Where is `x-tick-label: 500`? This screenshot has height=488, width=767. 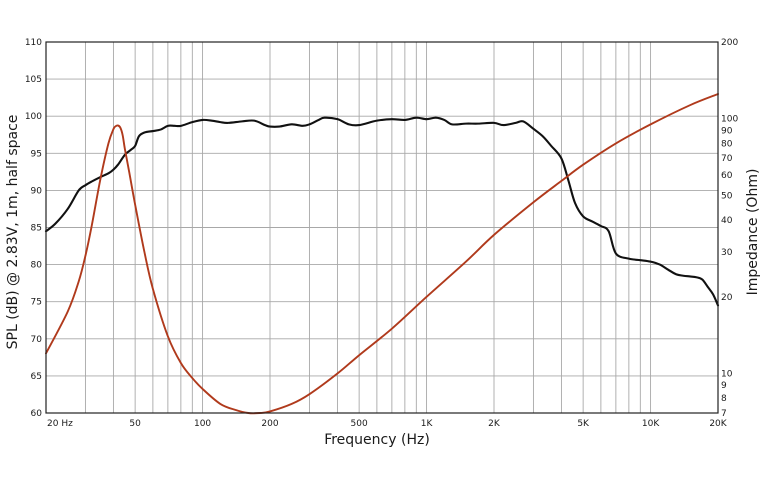
x-tick-label: 500 is located at coordinates (359, 424).